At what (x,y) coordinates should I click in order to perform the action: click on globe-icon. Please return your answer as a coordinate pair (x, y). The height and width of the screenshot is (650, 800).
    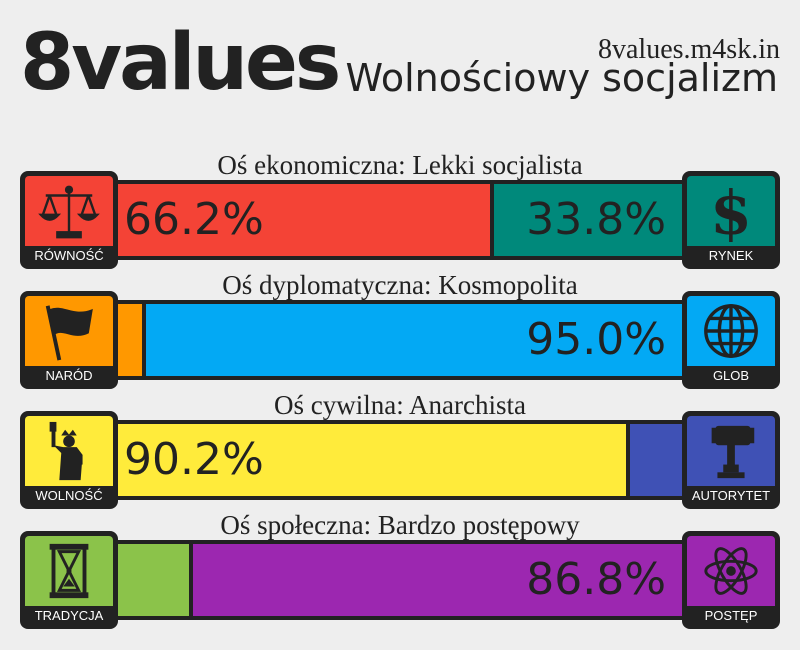
    Looking at the image, I should click on (731, 331).